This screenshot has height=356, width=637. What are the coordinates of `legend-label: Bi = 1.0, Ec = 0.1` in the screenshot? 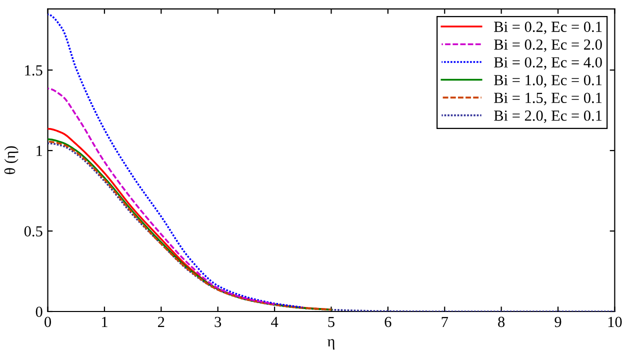 It's located at (548, 81).